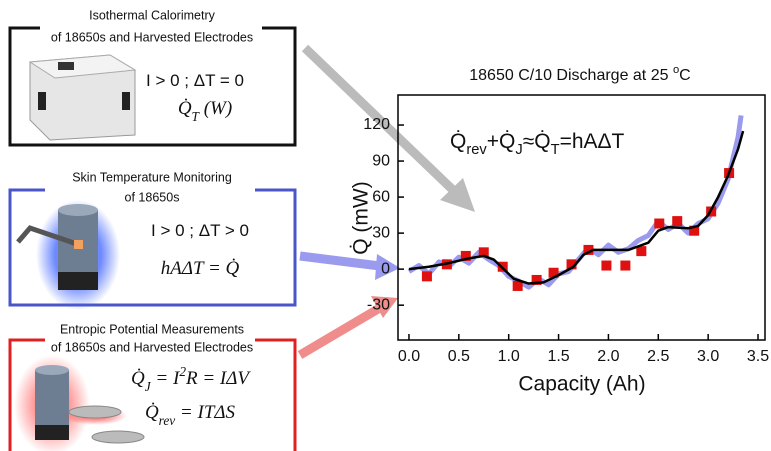 The width and height of the screenshot is (771, 451). I want to click on text-run: R = IΔV, so click(218, 378).